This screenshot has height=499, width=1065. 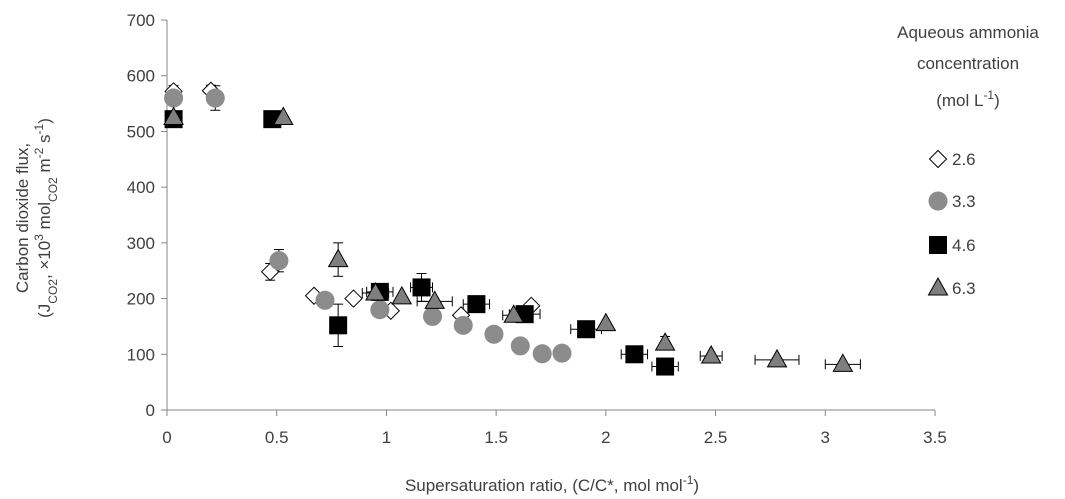 What do you see at coordinates (554, 437) in the screenshot?
I see `x-tick-labels: 0 0.5 1 1.5 2 2.5 3 3.5` at bounding box center [554, 437].